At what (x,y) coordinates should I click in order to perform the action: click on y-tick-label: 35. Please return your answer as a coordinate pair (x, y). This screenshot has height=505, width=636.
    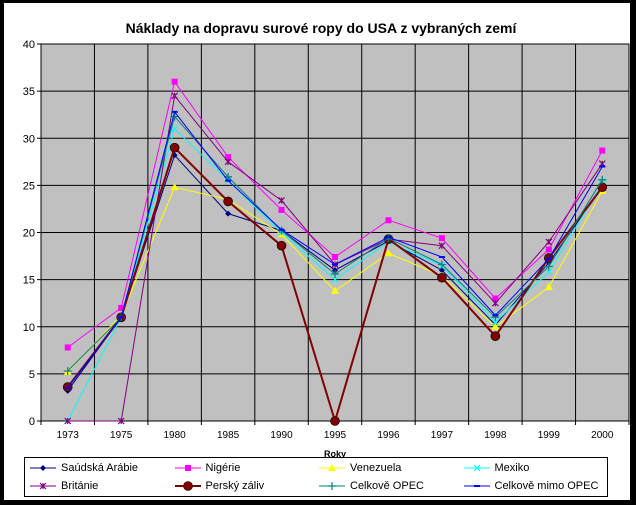
    Looking at the image, I should click on (29, 92).